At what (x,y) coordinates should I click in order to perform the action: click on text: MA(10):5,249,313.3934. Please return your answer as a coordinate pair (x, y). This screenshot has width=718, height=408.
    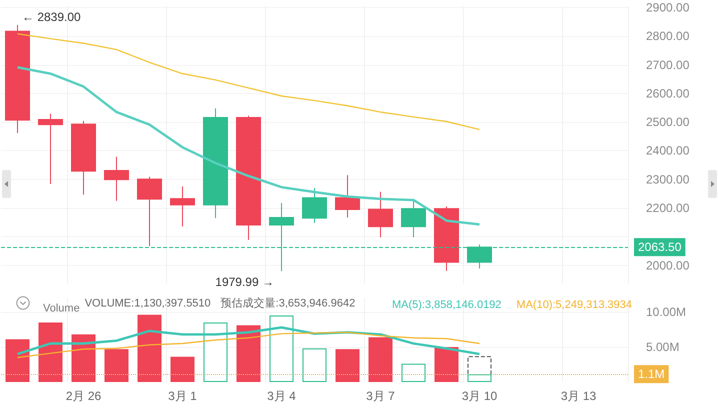
    Looking at the image, I should click on (574, 305).